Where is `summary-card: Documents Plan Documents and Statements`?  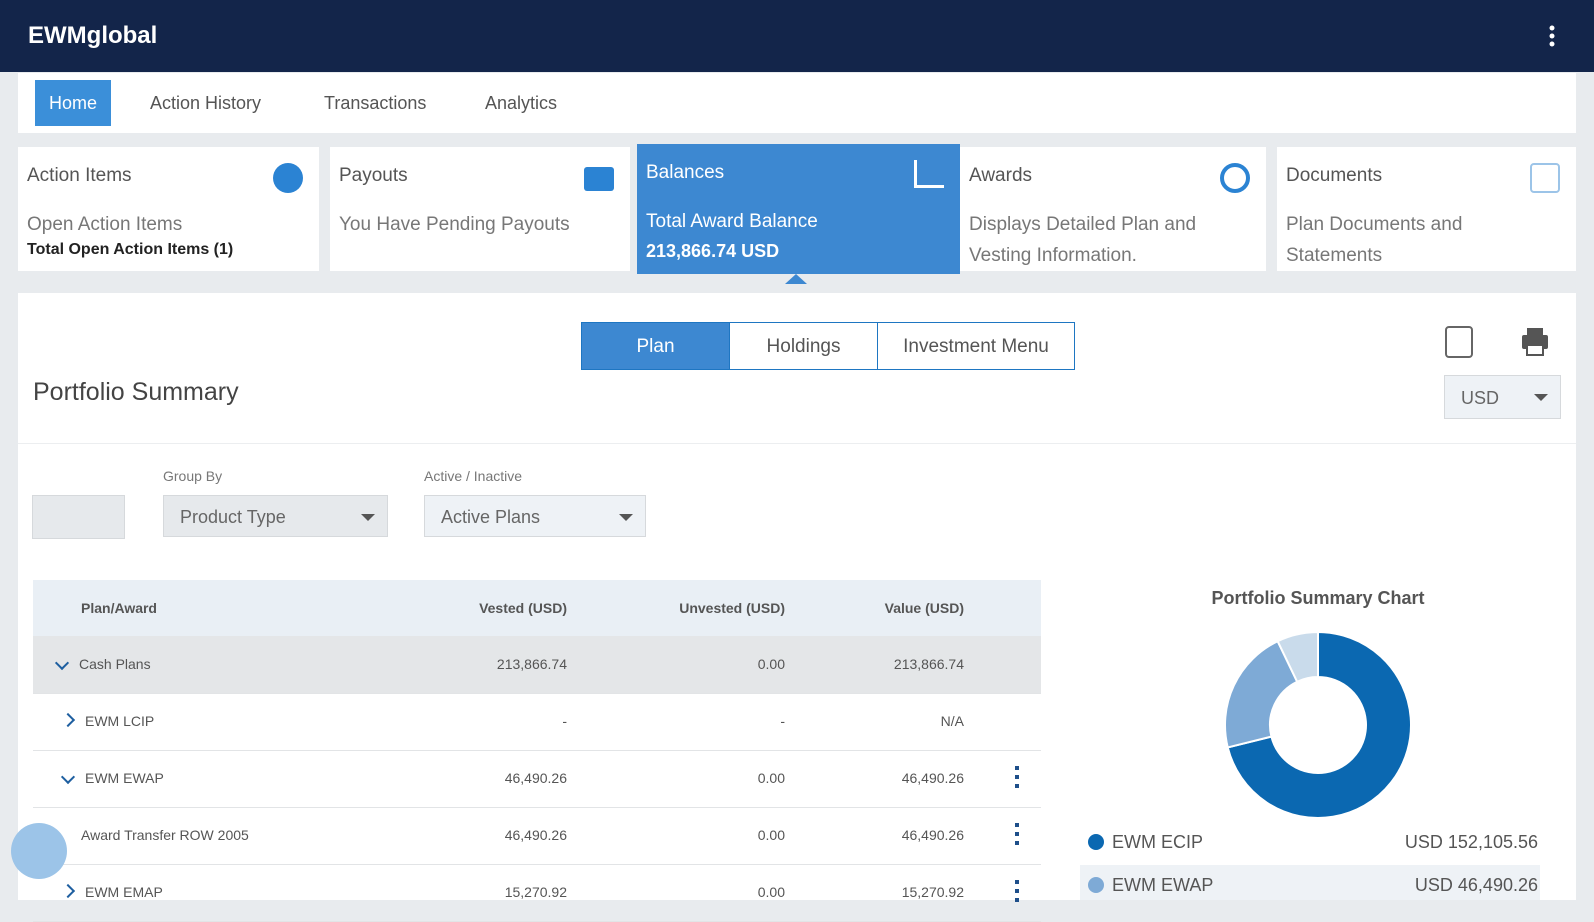
summary-card: Documents Plan Documents and Statements is located at coordinates (1426, 209).